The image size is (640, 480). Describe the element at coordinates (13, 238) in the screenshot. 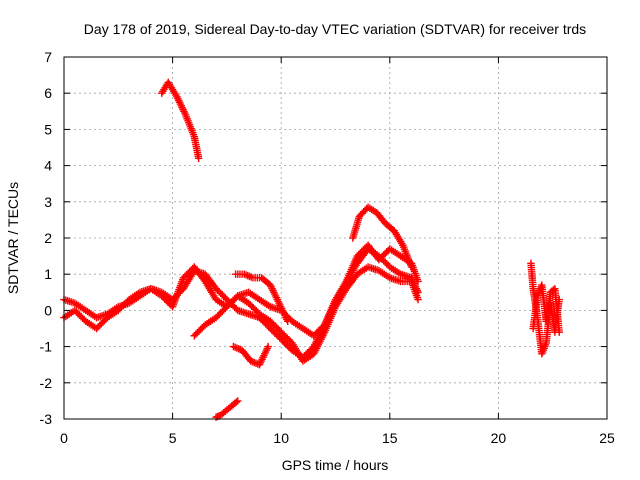

I see `y-axis-label: SDTVAR / TECUs` at that location.